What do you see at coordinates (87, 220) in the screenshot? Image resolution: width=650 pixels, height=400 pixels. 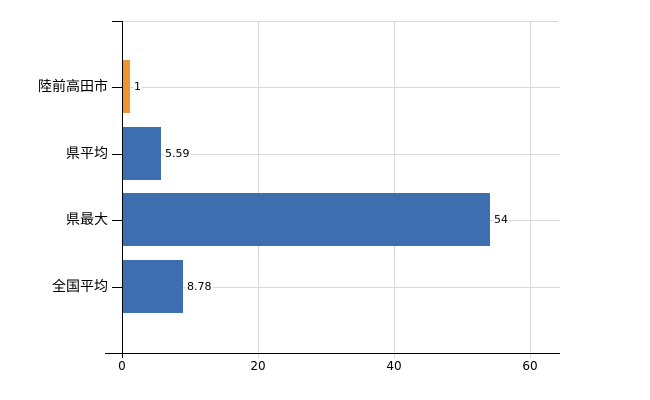 I see `category-label: 県最大` at bounding box center [87, 220].